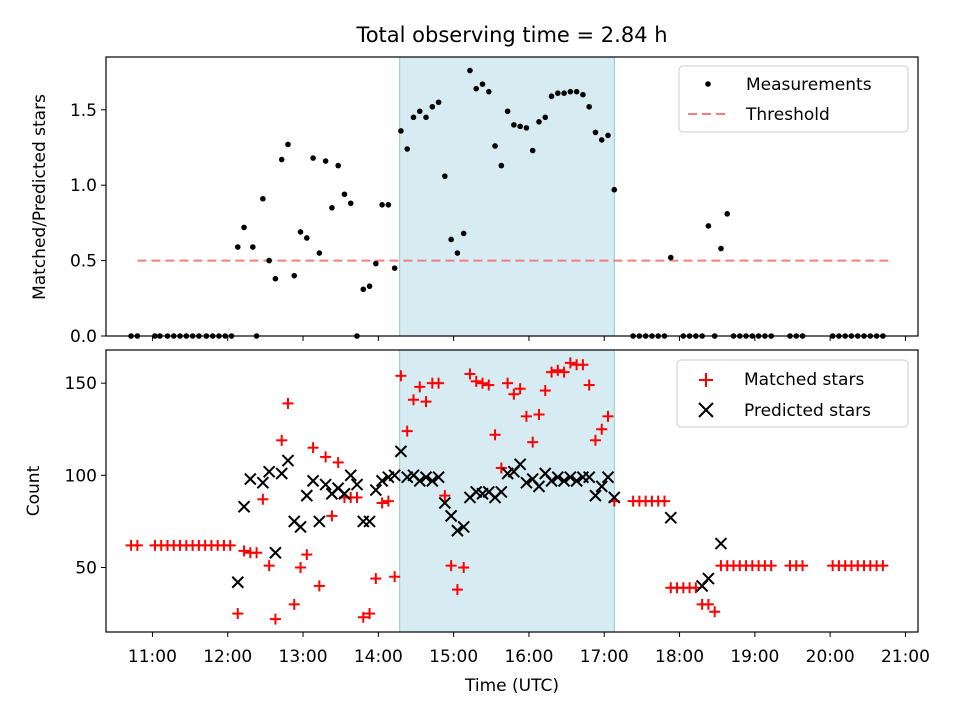 This screenshot has height=720, width=960. I want to click on y-tick-label: 1.0, so click(83, 186).